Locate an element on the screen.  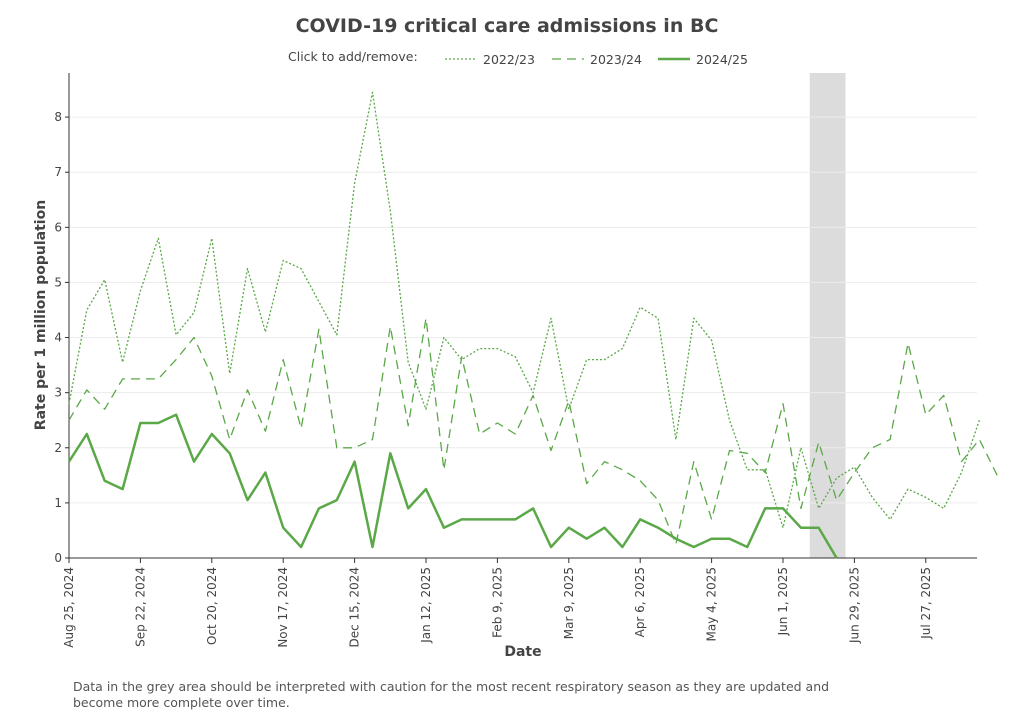
legend-item-2023-24: 2023/24 is located at coordinates (597, 59).